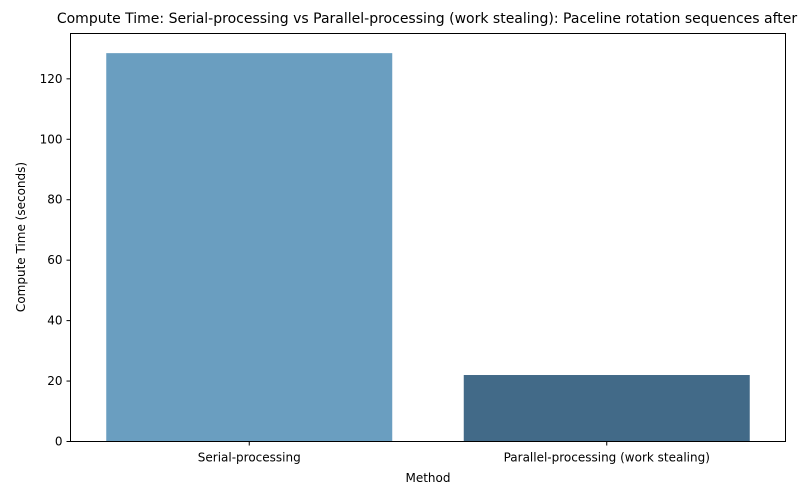  Describe the element at coordinates (51, 139) in the screenshot. I see `y-tick-label: 100` at that location.